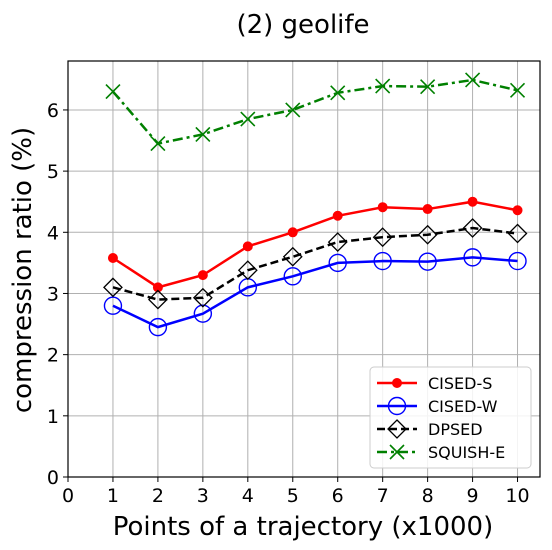 The width and height of the screenshot is (552, 550). I want to click on x-axis-label: Points of a trajectory (x1000), so click(303, 527).